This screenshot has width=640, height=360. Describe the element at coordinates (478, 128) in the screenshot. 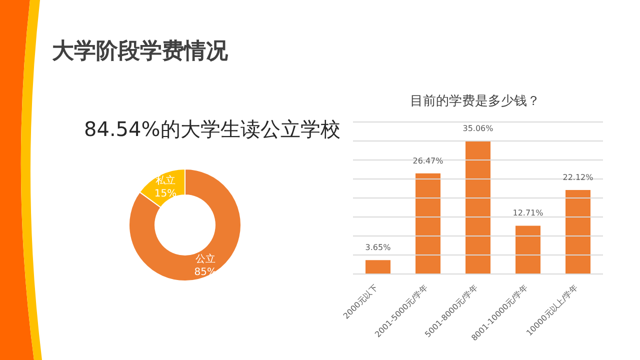

I see `data-label: 35.06%` at that location.